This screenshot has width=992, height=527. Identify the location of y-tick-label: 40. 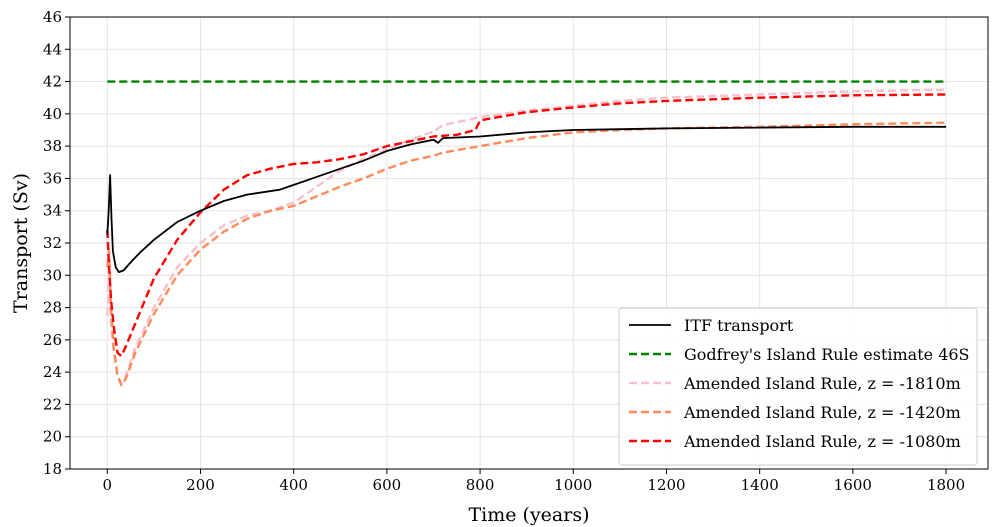
(52, 114).